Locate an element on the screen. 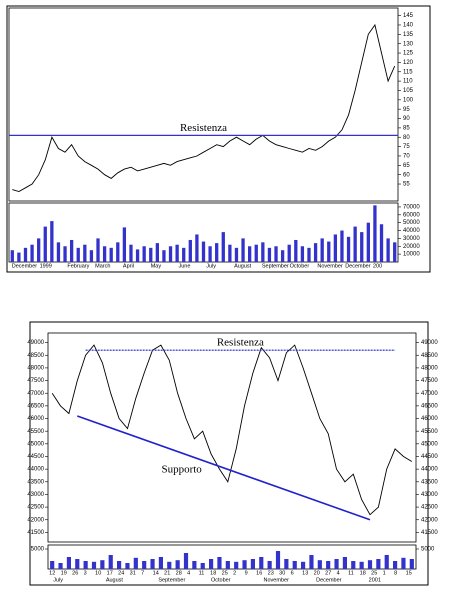  y-tick-label: 115 is located at coordinates (408, 72).